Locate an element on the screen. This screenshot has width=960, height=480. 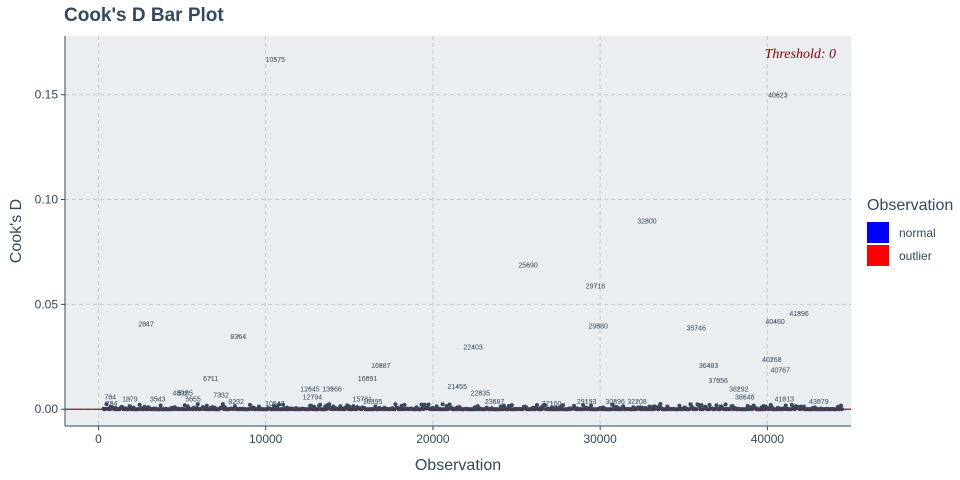
legend-item-normal: normal is located at coordinates (910, 232).